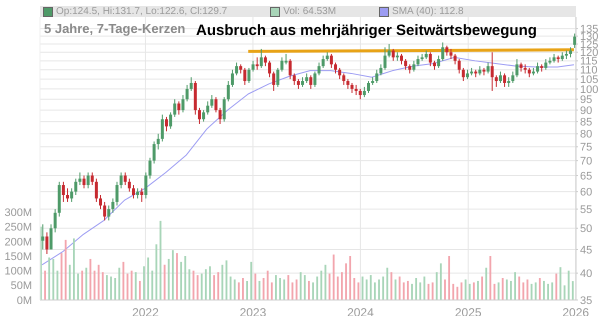 The image size is (600, 316). I want to click on y-tick-label: 55, so click(586, 210).